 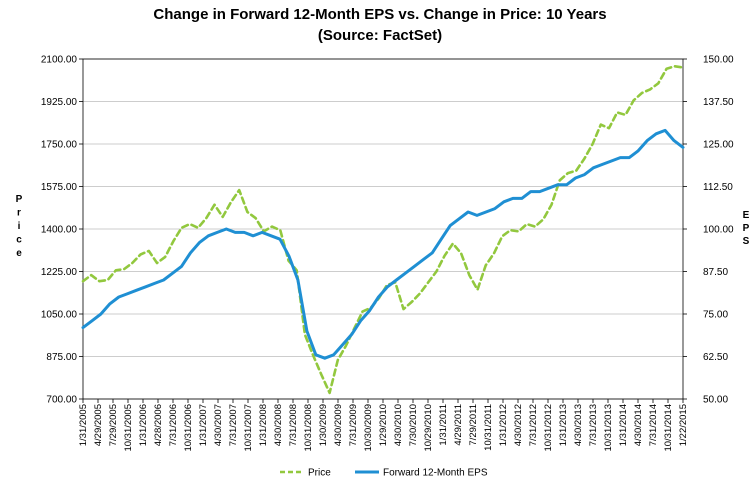 What do you see at coordinates (293, 425) in the screenshot?
I see `x-tick-label: 7/31/2008` at bounding box center [293, 425].